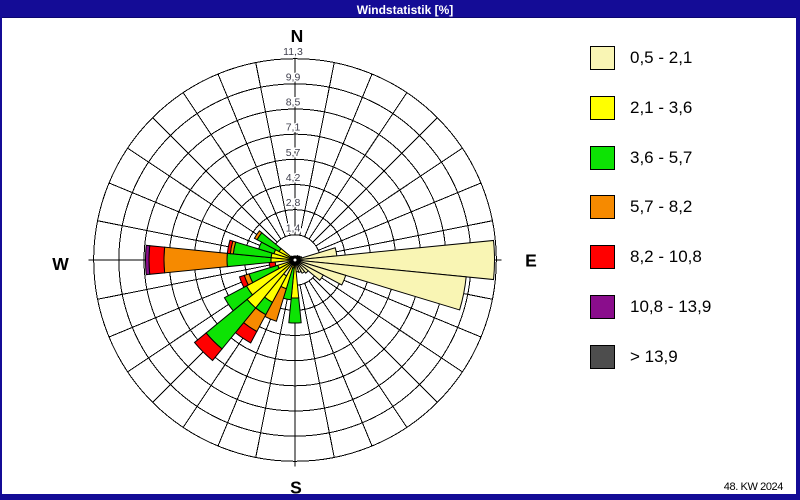  I want to click on svg-text: 8,5, so click(293, 103).